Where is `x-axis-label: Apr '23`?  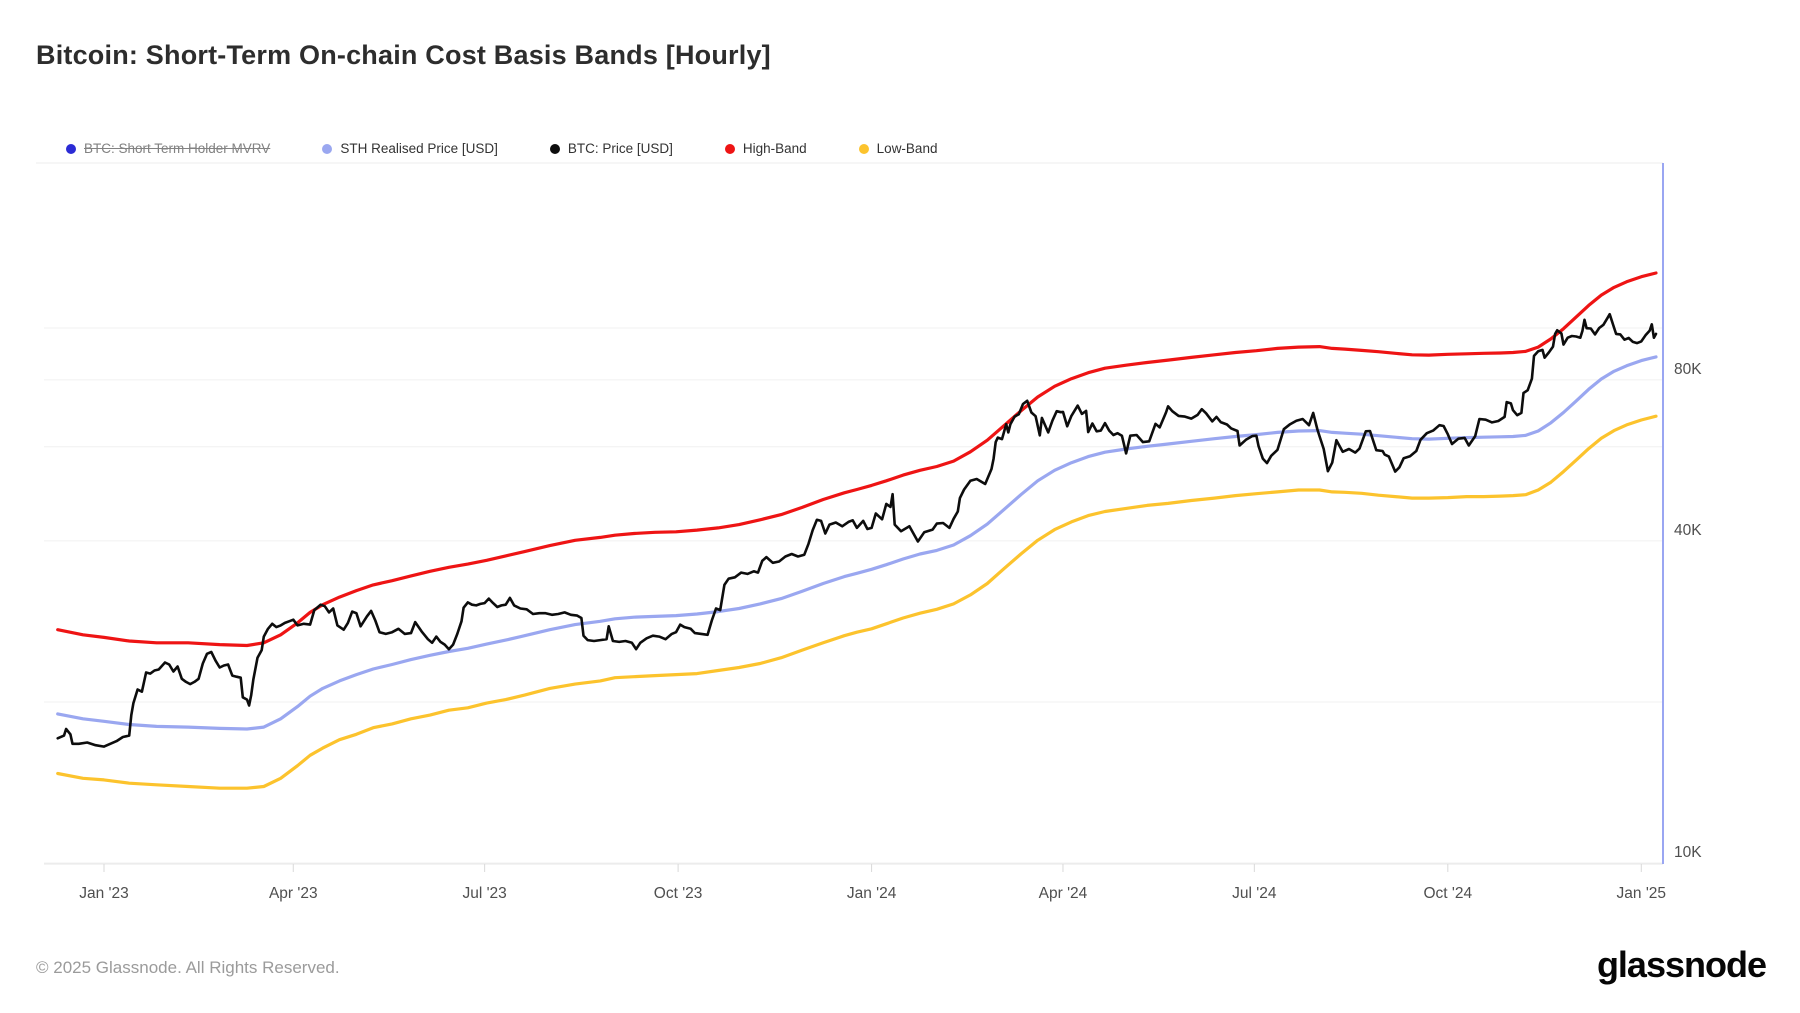 x-axis-label: Apr '23 is located at coordinates (293, 893).